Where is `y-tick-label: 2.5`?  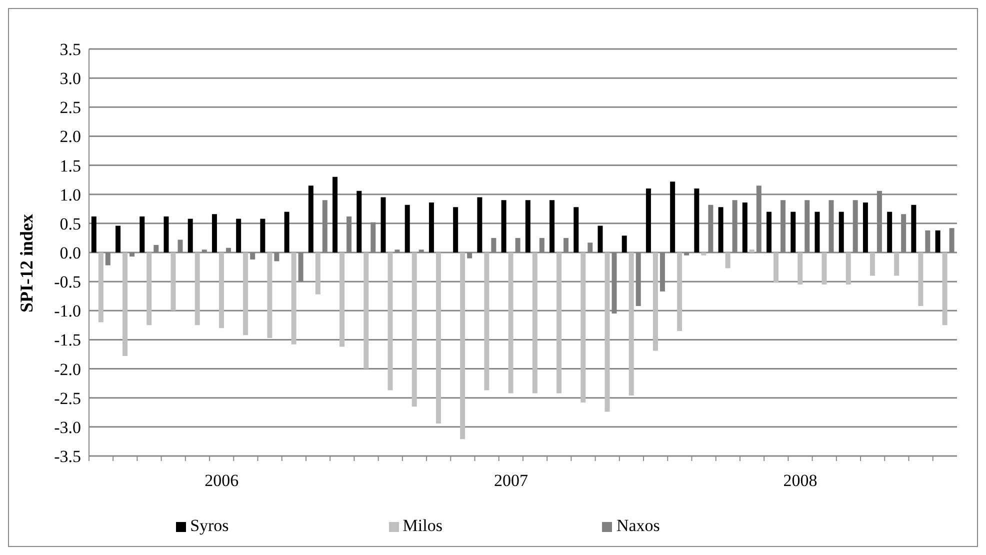 y-tick-label: 2.5 is located at coordinates (70, 108).